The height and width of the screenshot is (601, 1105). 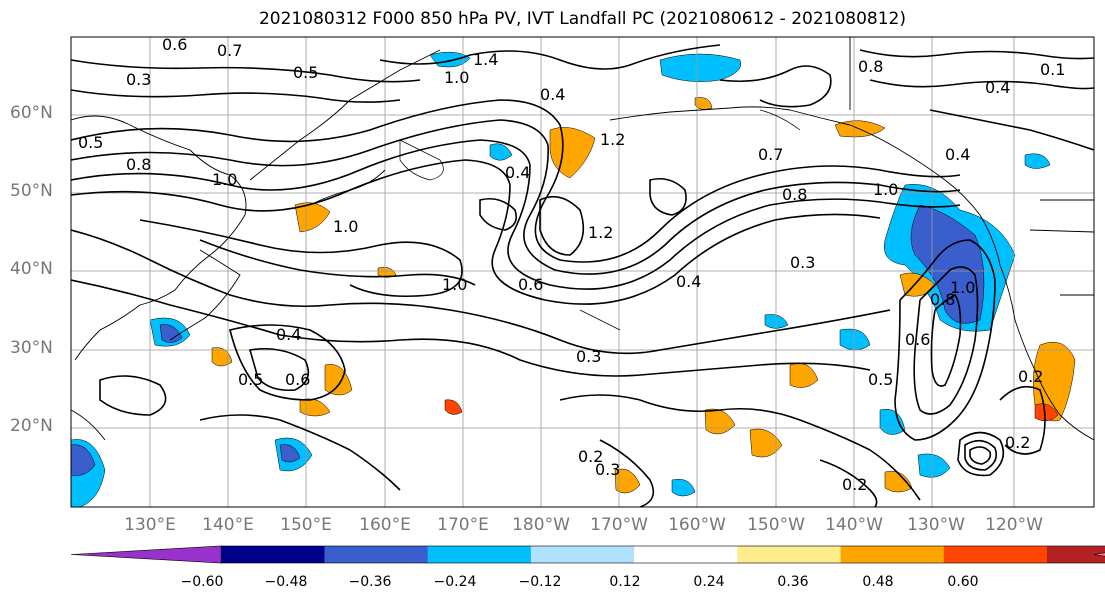 What do you see at coordinates (31, 426) in the screenshot?
I see `lat-label-20n: 20°N` at bounding box center [31, 426].